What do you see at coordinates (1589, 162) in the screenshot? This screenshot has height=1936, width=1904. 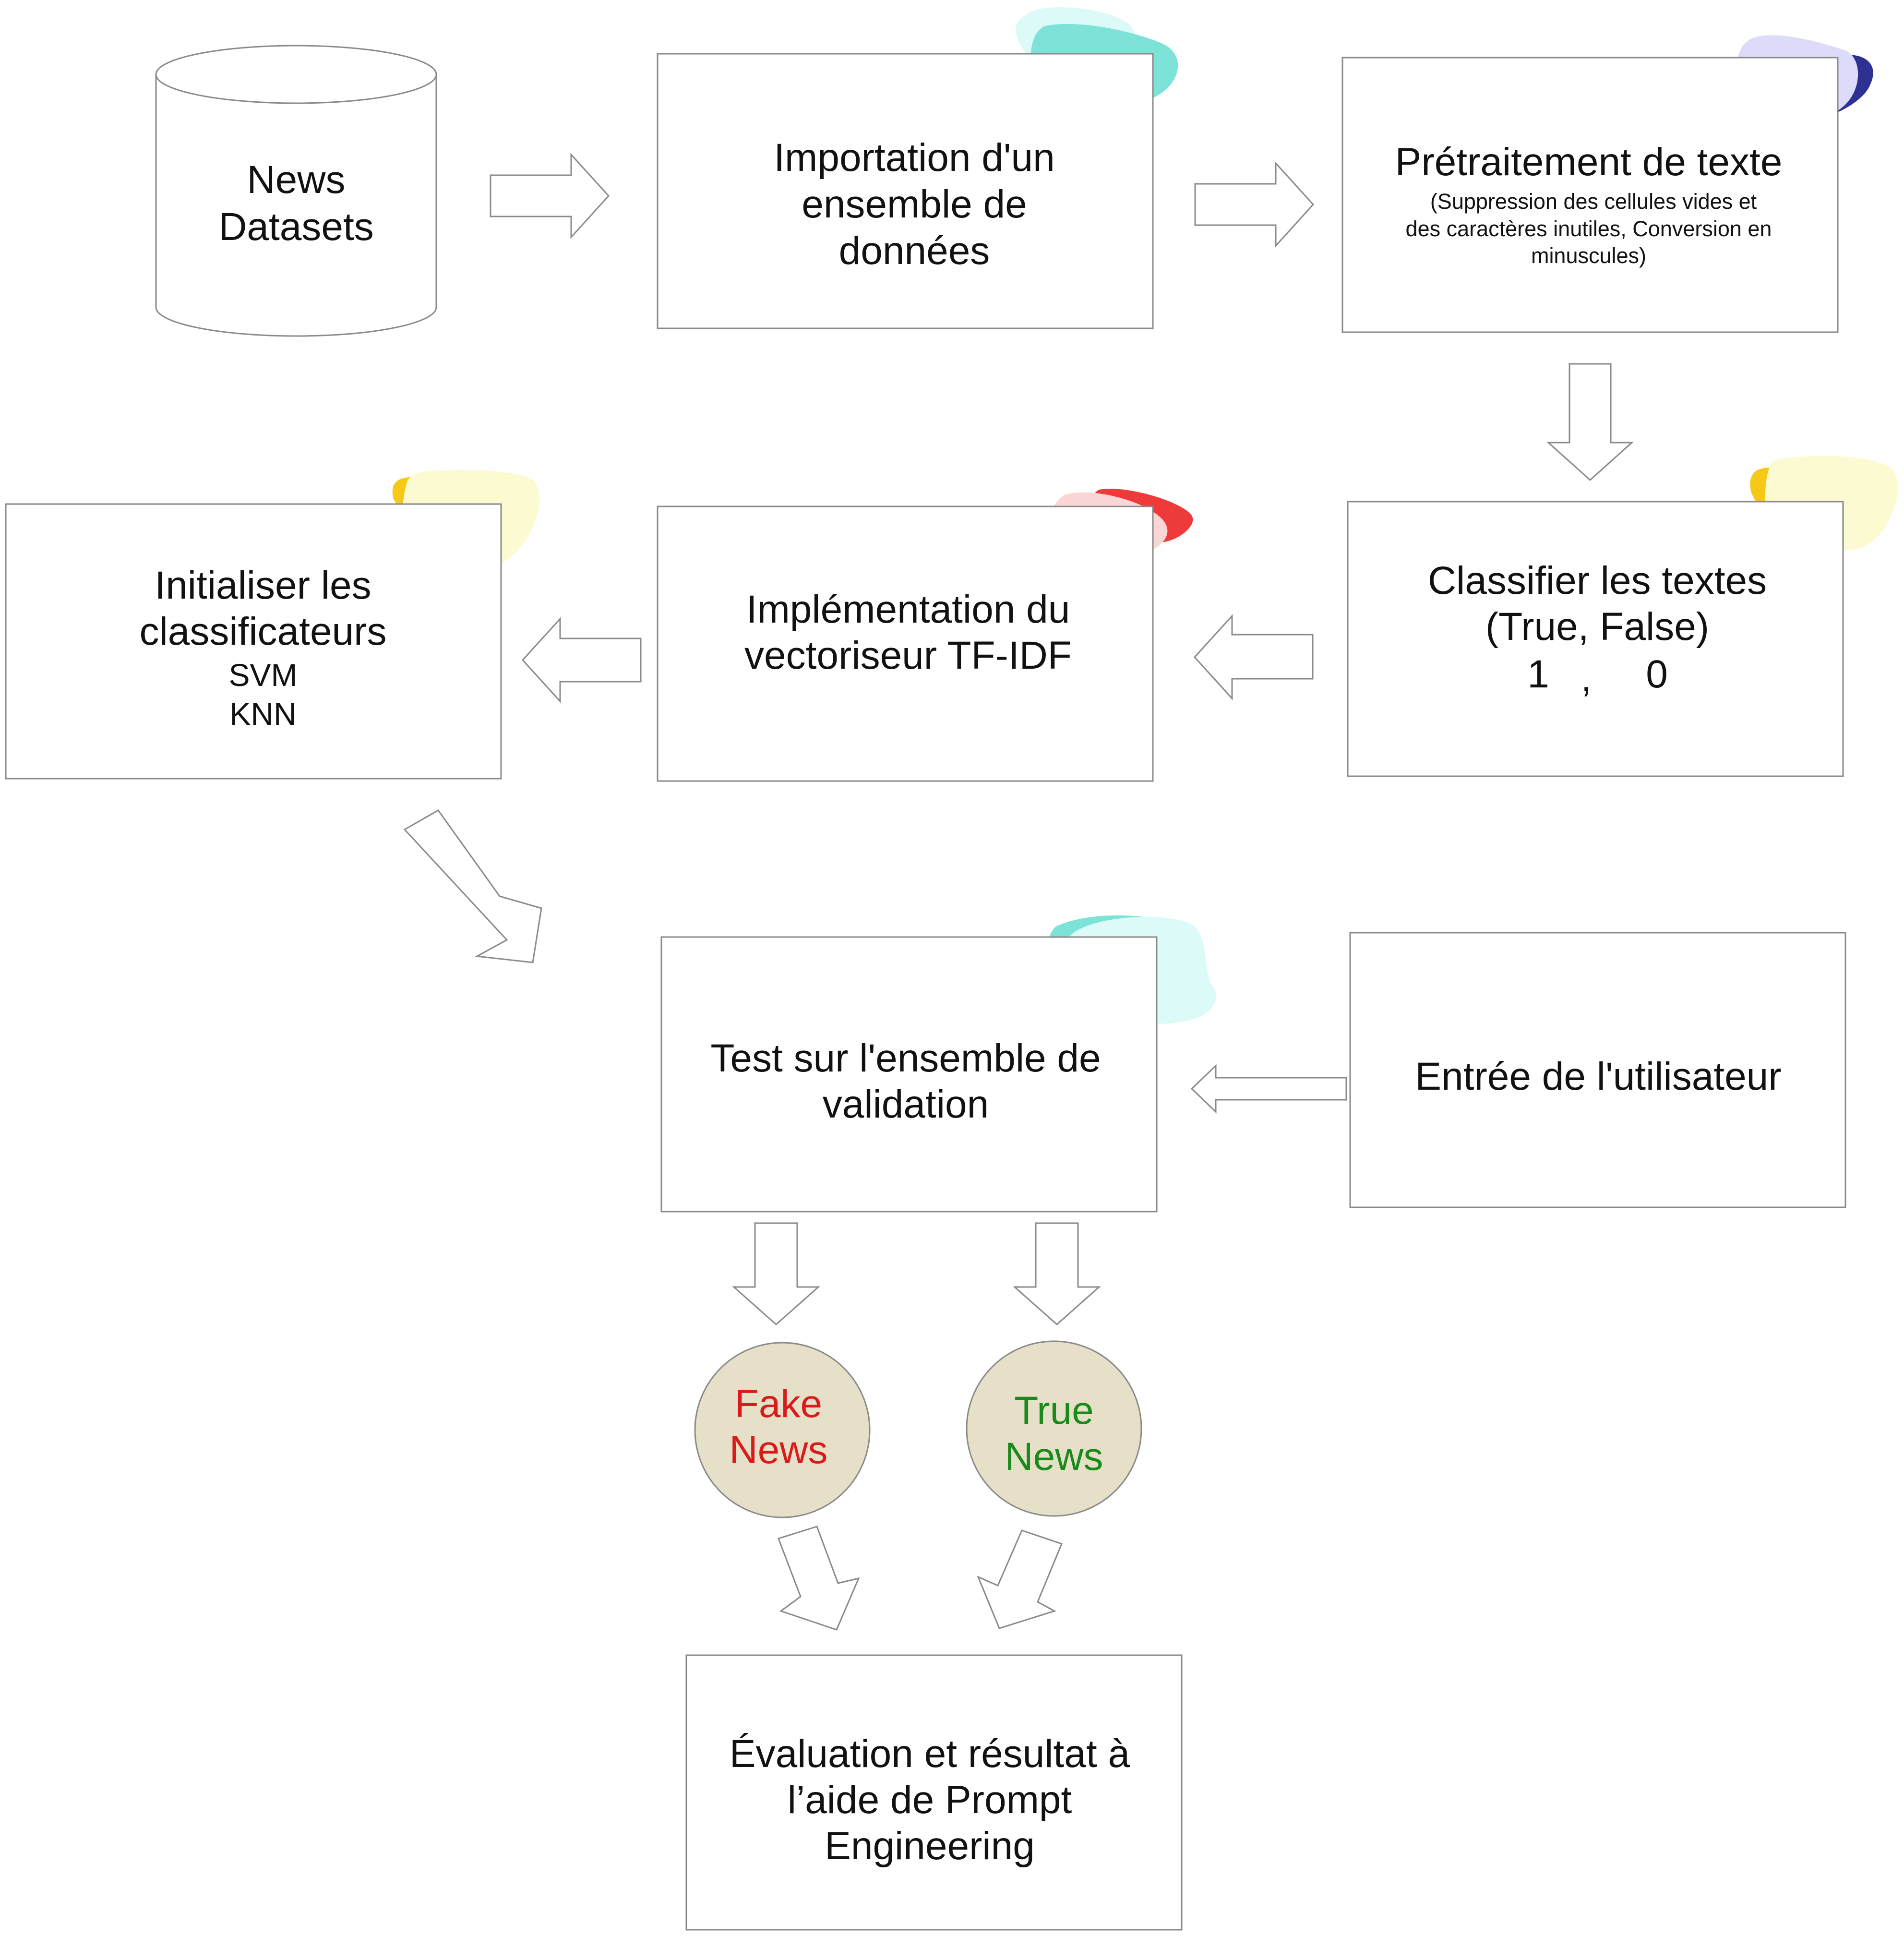 I see `preprocess-title: Prétraitement de texte` at bounding box center [1589, 162].